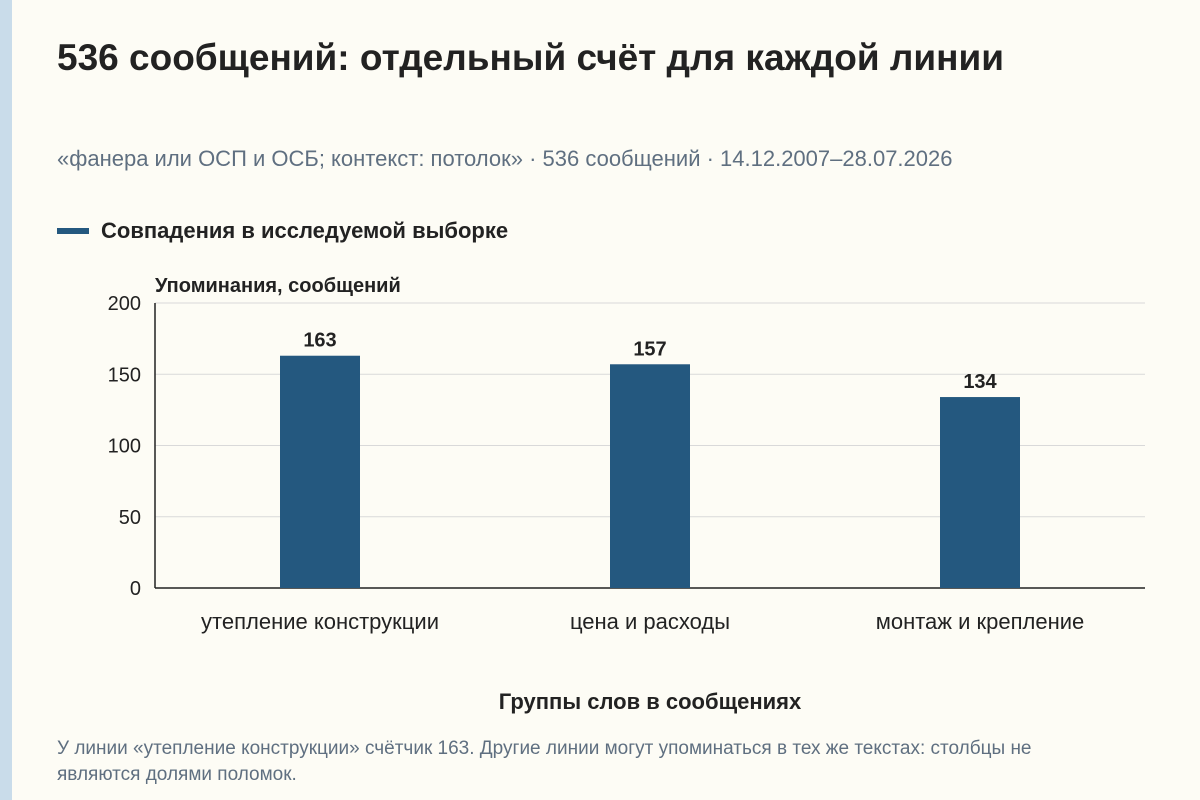 The height and width of the screenshot is (800, 1200). I want to click on data-label: 157, so click(649, 349).